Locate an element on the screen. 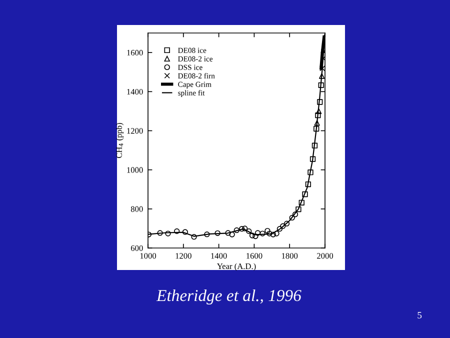 The width and height of the screenshot is (450, 338). y-axis-title: CH$_{4}$ (ppb) is located at coordinates (120, 140).